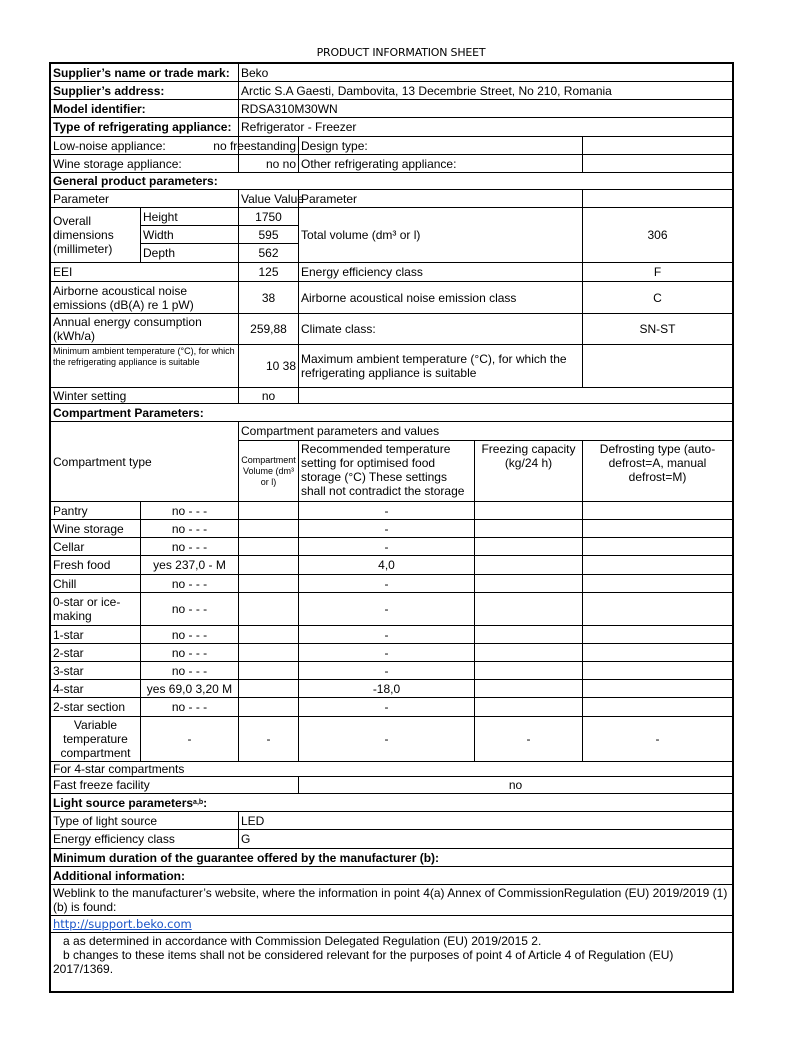 The image size is (802, 1037). Describe the element at coordinates (271, 198) in the screenshot. I see `value-header: Value Value` at that location.